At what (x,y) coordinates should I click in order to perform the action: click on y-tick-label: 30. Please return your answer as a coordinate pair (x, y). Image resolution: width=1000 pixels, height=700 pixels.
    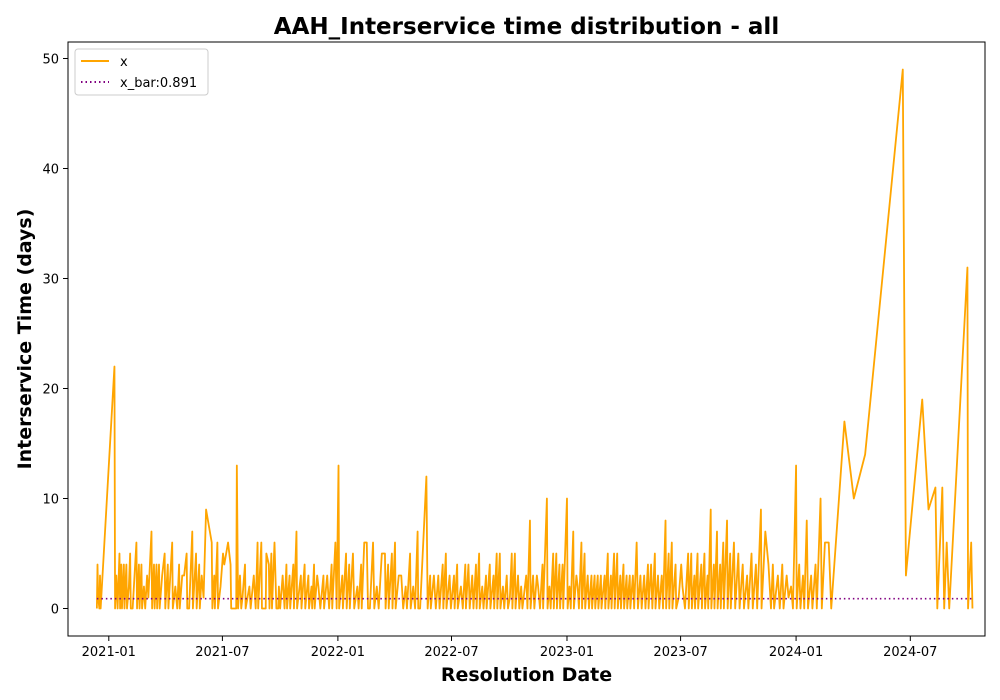
    Looking at the image, I should click on (50, 280).